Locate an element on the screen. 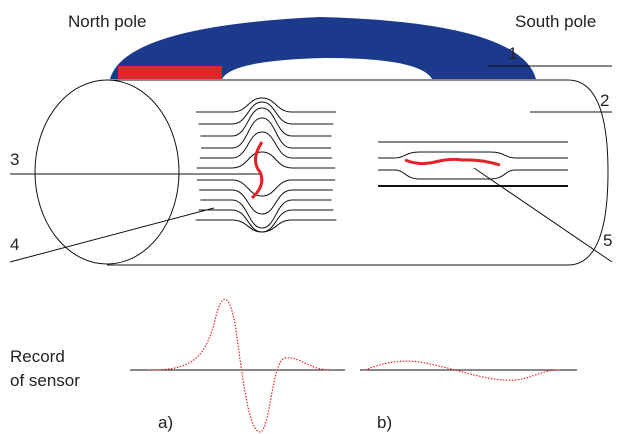 This screenshot has height=434, width=620. pole-label: North pole is located at coordinates (107, 21).